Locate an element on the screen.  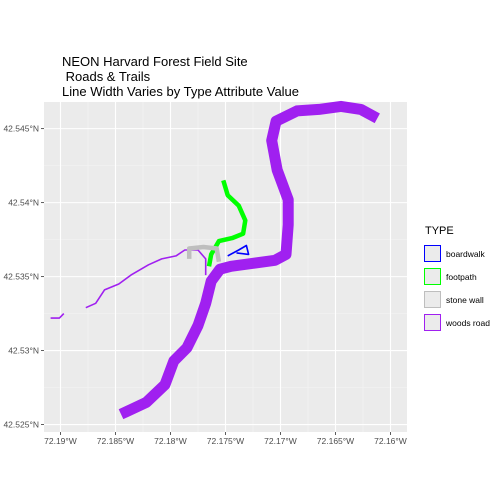
legend-key-boardwalk is located at coordinates (432, 253).